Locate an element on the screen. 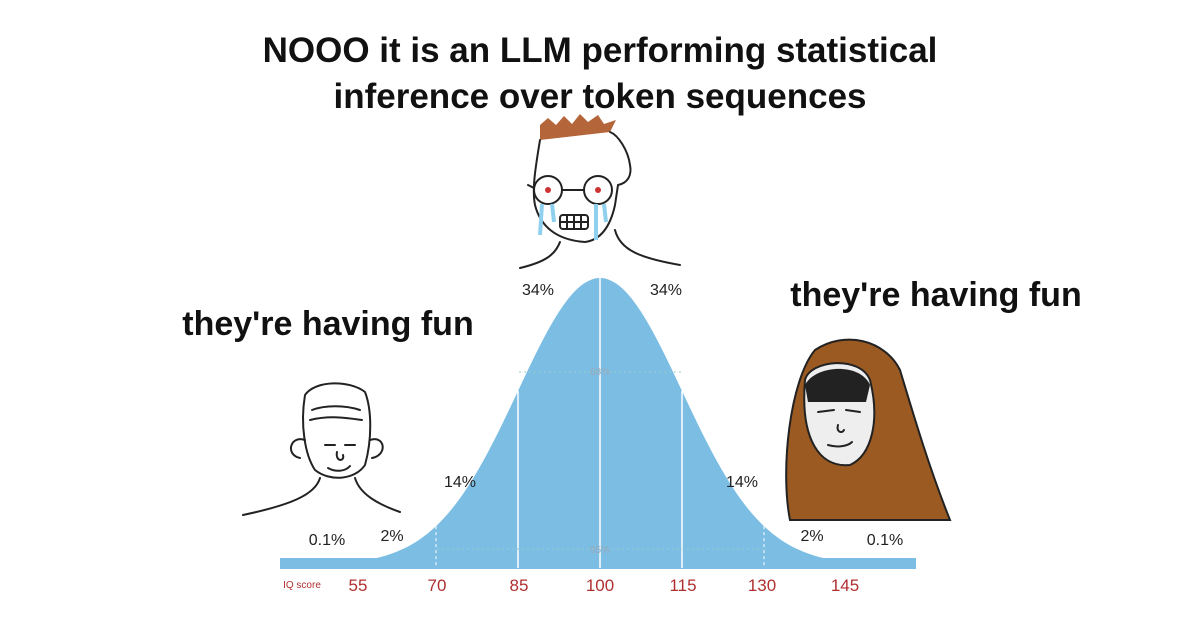 This screenshot has height=630, width=1200. simple-figure is located at coordinates (321, 449).